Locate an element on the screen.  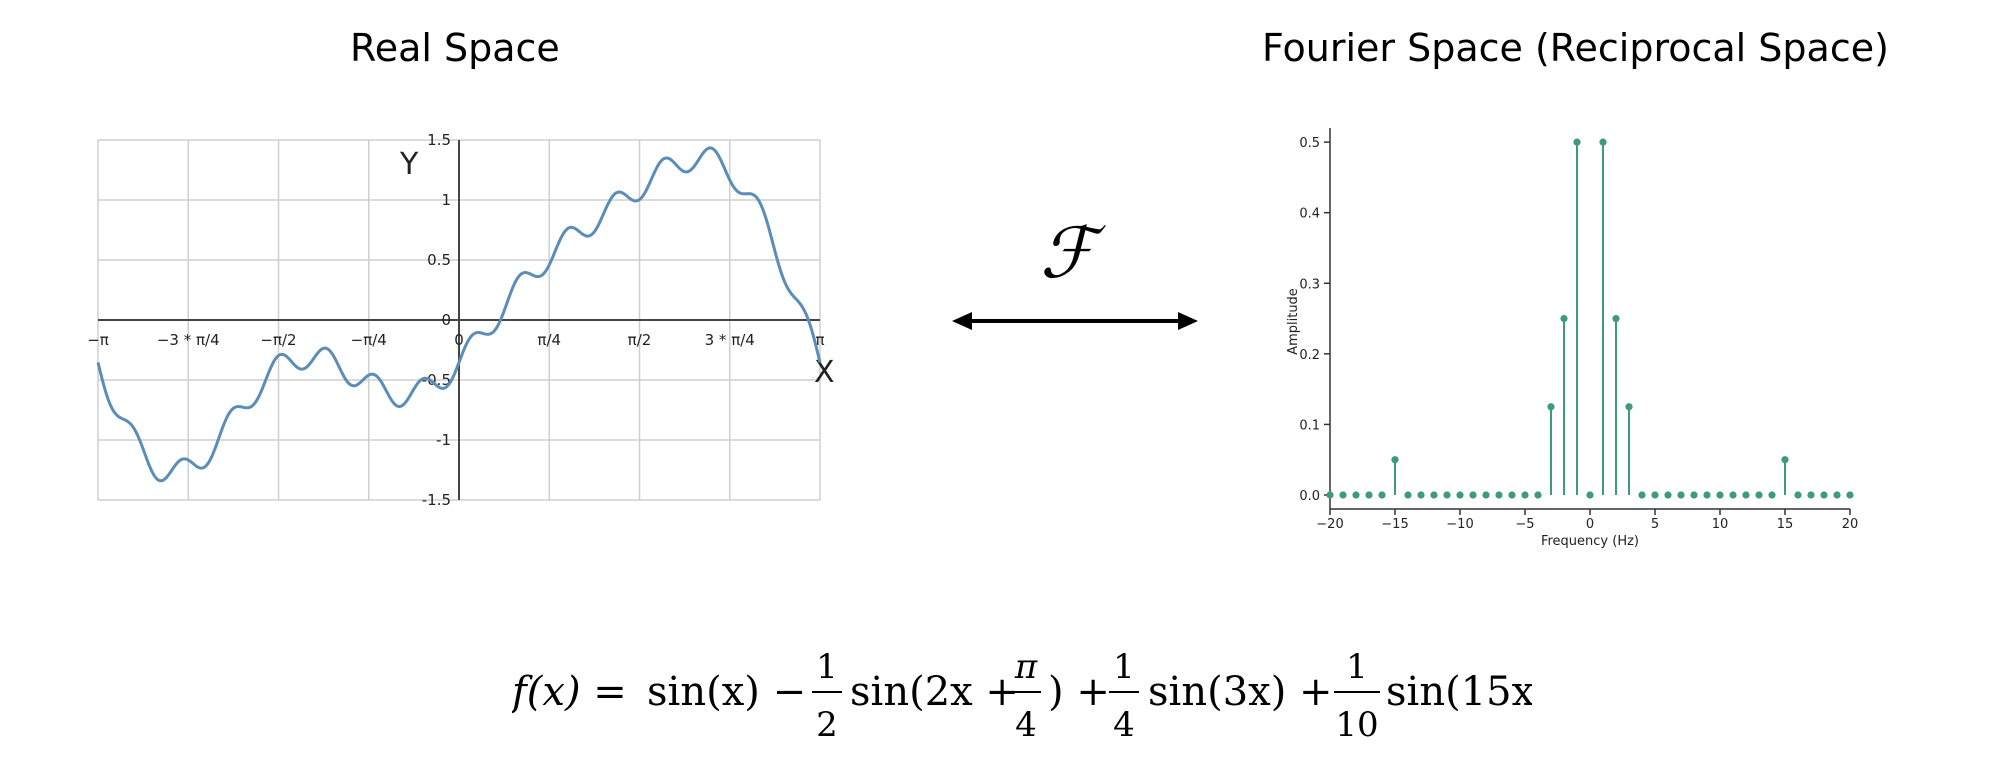
real-space-title: Real Space is located at coordinates (455, 48).